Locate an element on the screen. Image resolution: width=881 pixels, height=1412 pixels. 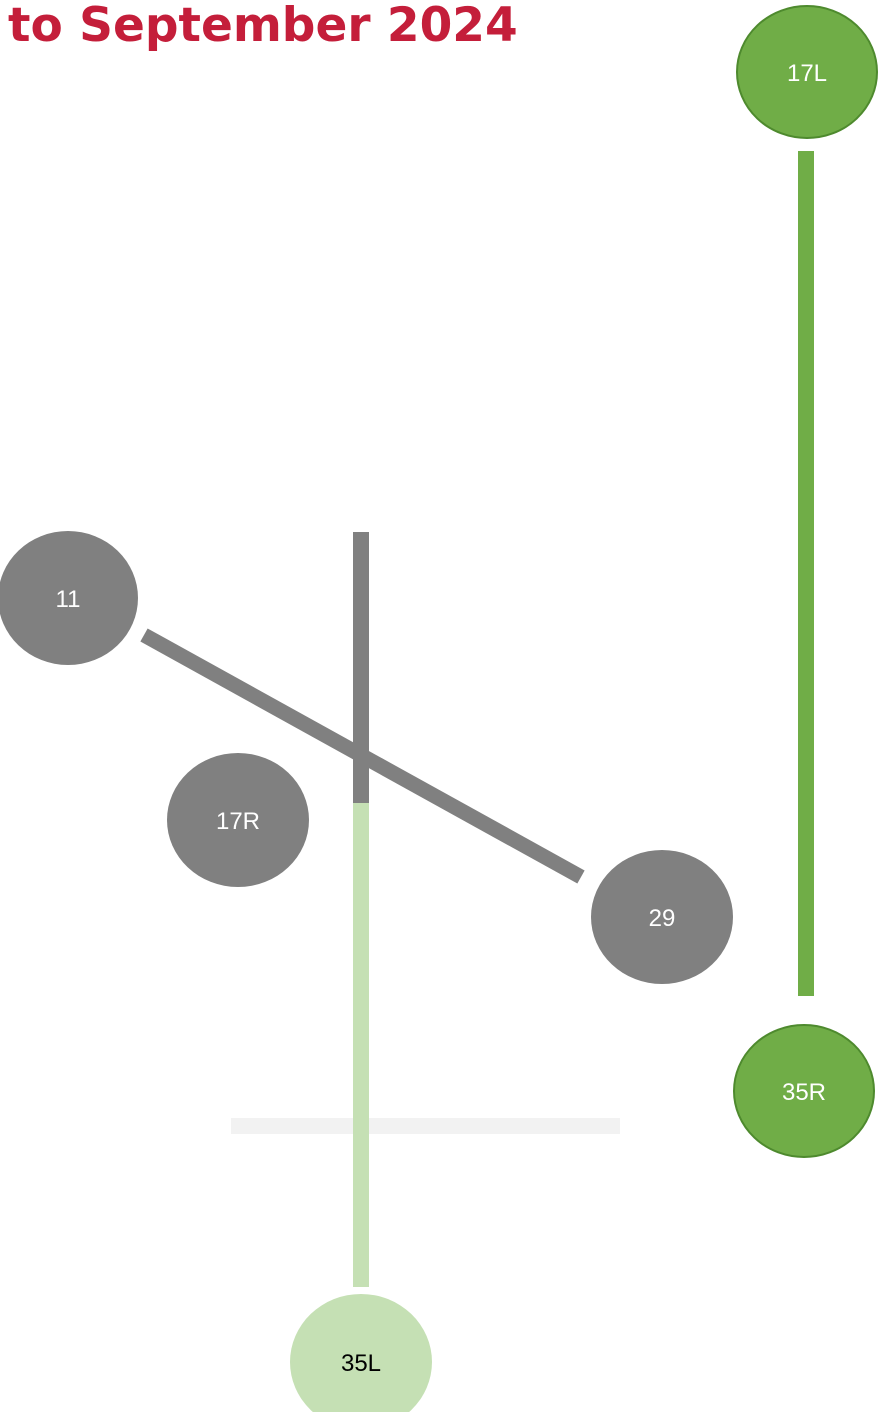
threshold-11-label: 11 is located at coordinates (68, 599).